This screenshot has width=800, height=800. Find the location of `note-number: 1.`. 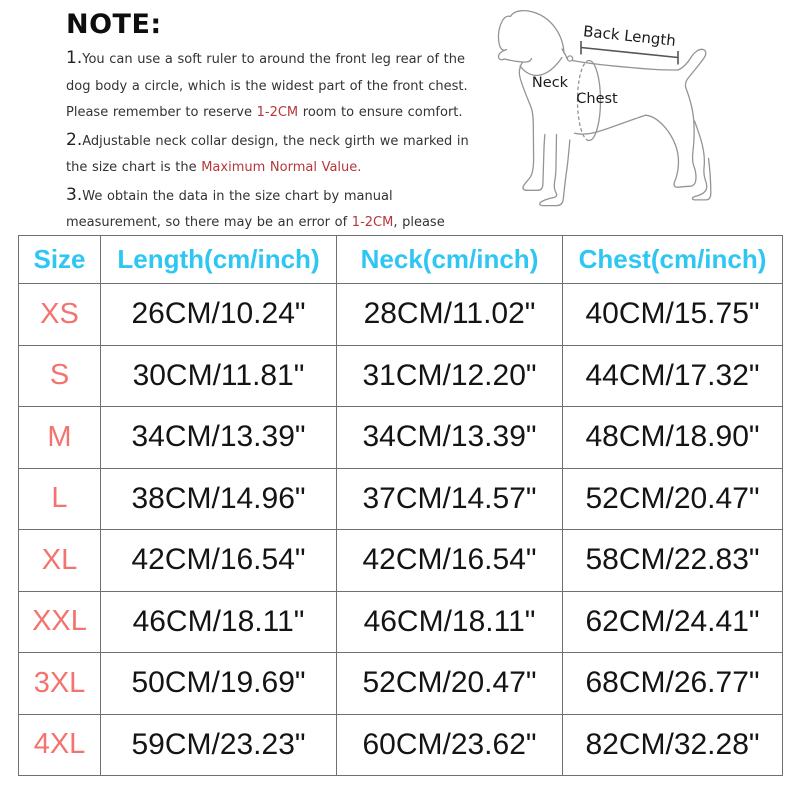

note-number: 1. is located at coordinates (74, 58).